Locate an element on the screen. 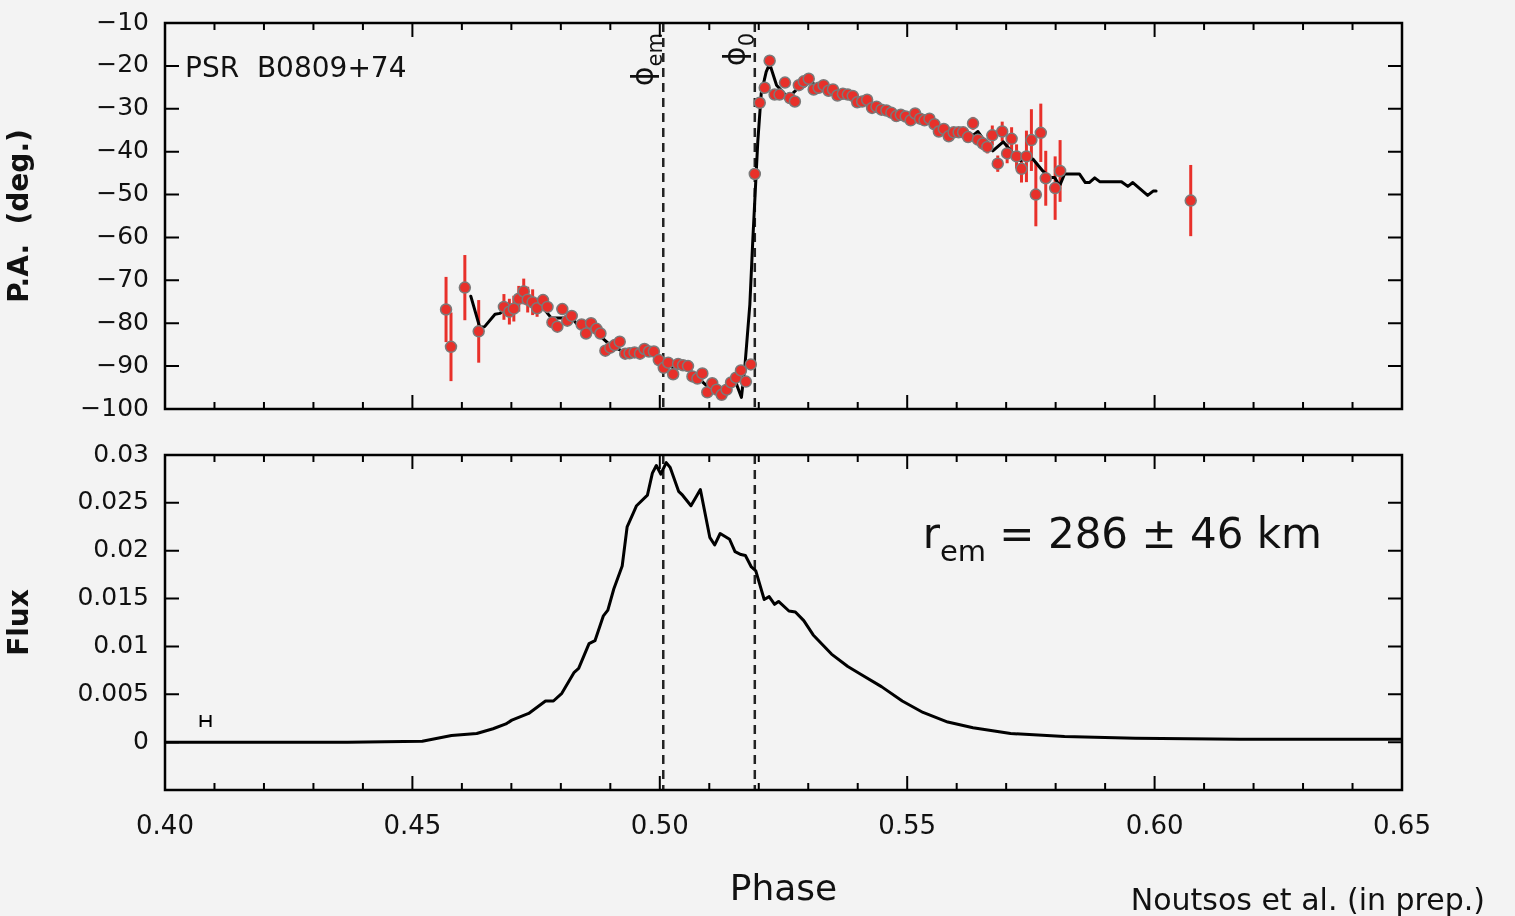  y-tick-label: −30 is located at coordinates (122, 107).